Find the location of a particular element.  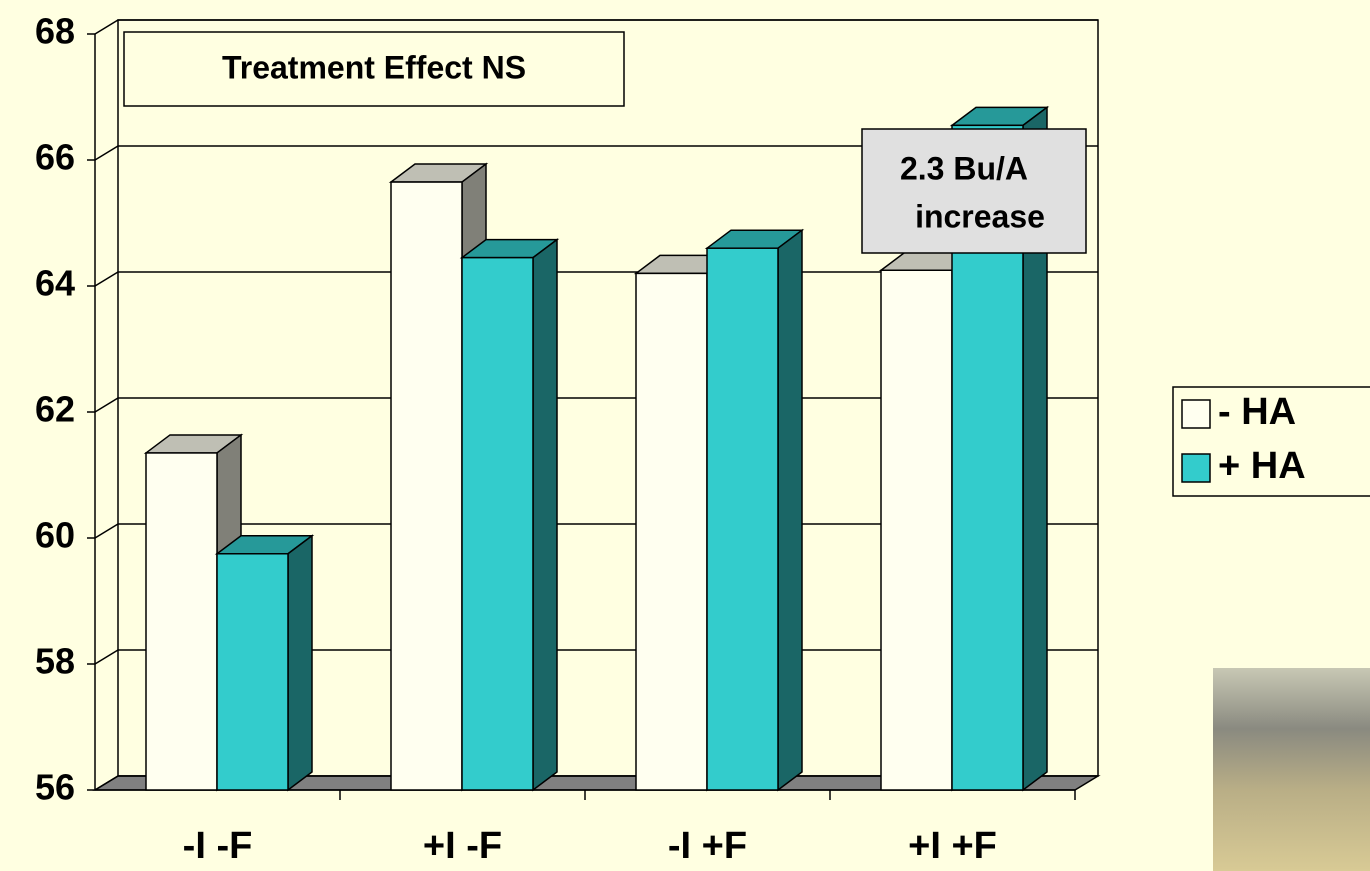

y-tick-label: 64 is located at coordinates (55, 283).